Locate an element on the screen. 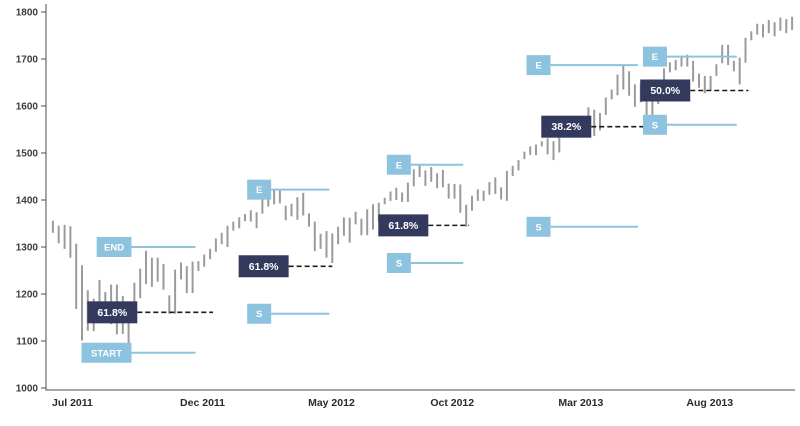 This screenshot has width=800, height=426. y-axis-tick-label: 1100 is located at coordinates (27, 342).